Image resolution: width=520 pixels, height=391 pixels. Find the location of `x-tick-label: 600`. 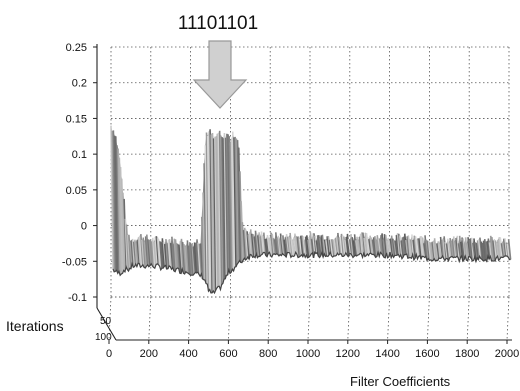

x-tick-label: 600 is located at coordinates (228, 354).